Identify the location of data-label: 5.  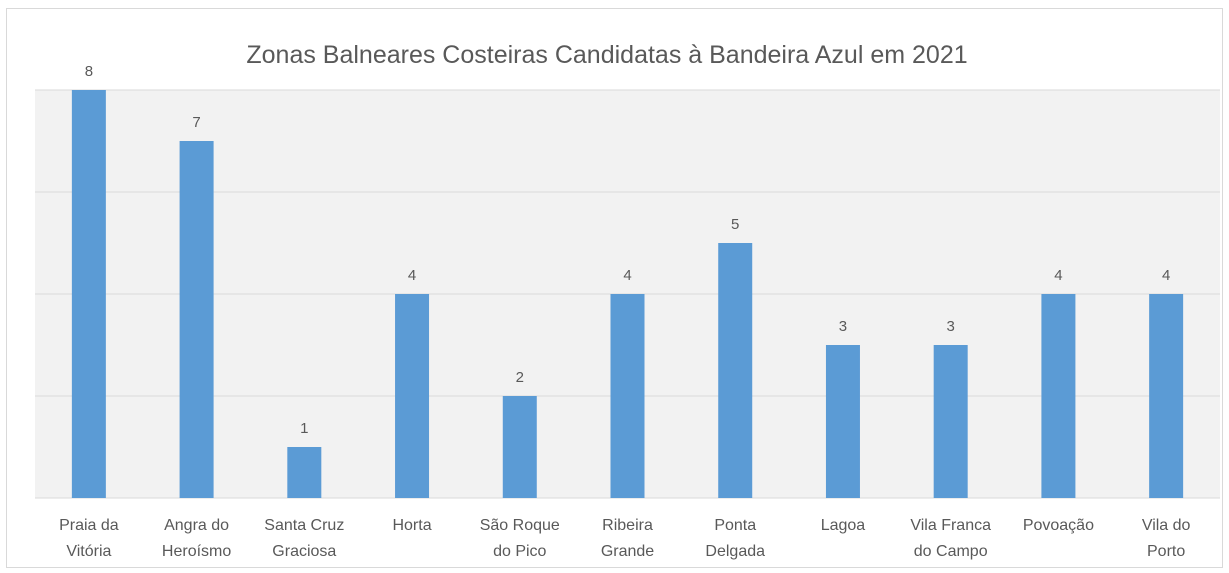
(735, 224).